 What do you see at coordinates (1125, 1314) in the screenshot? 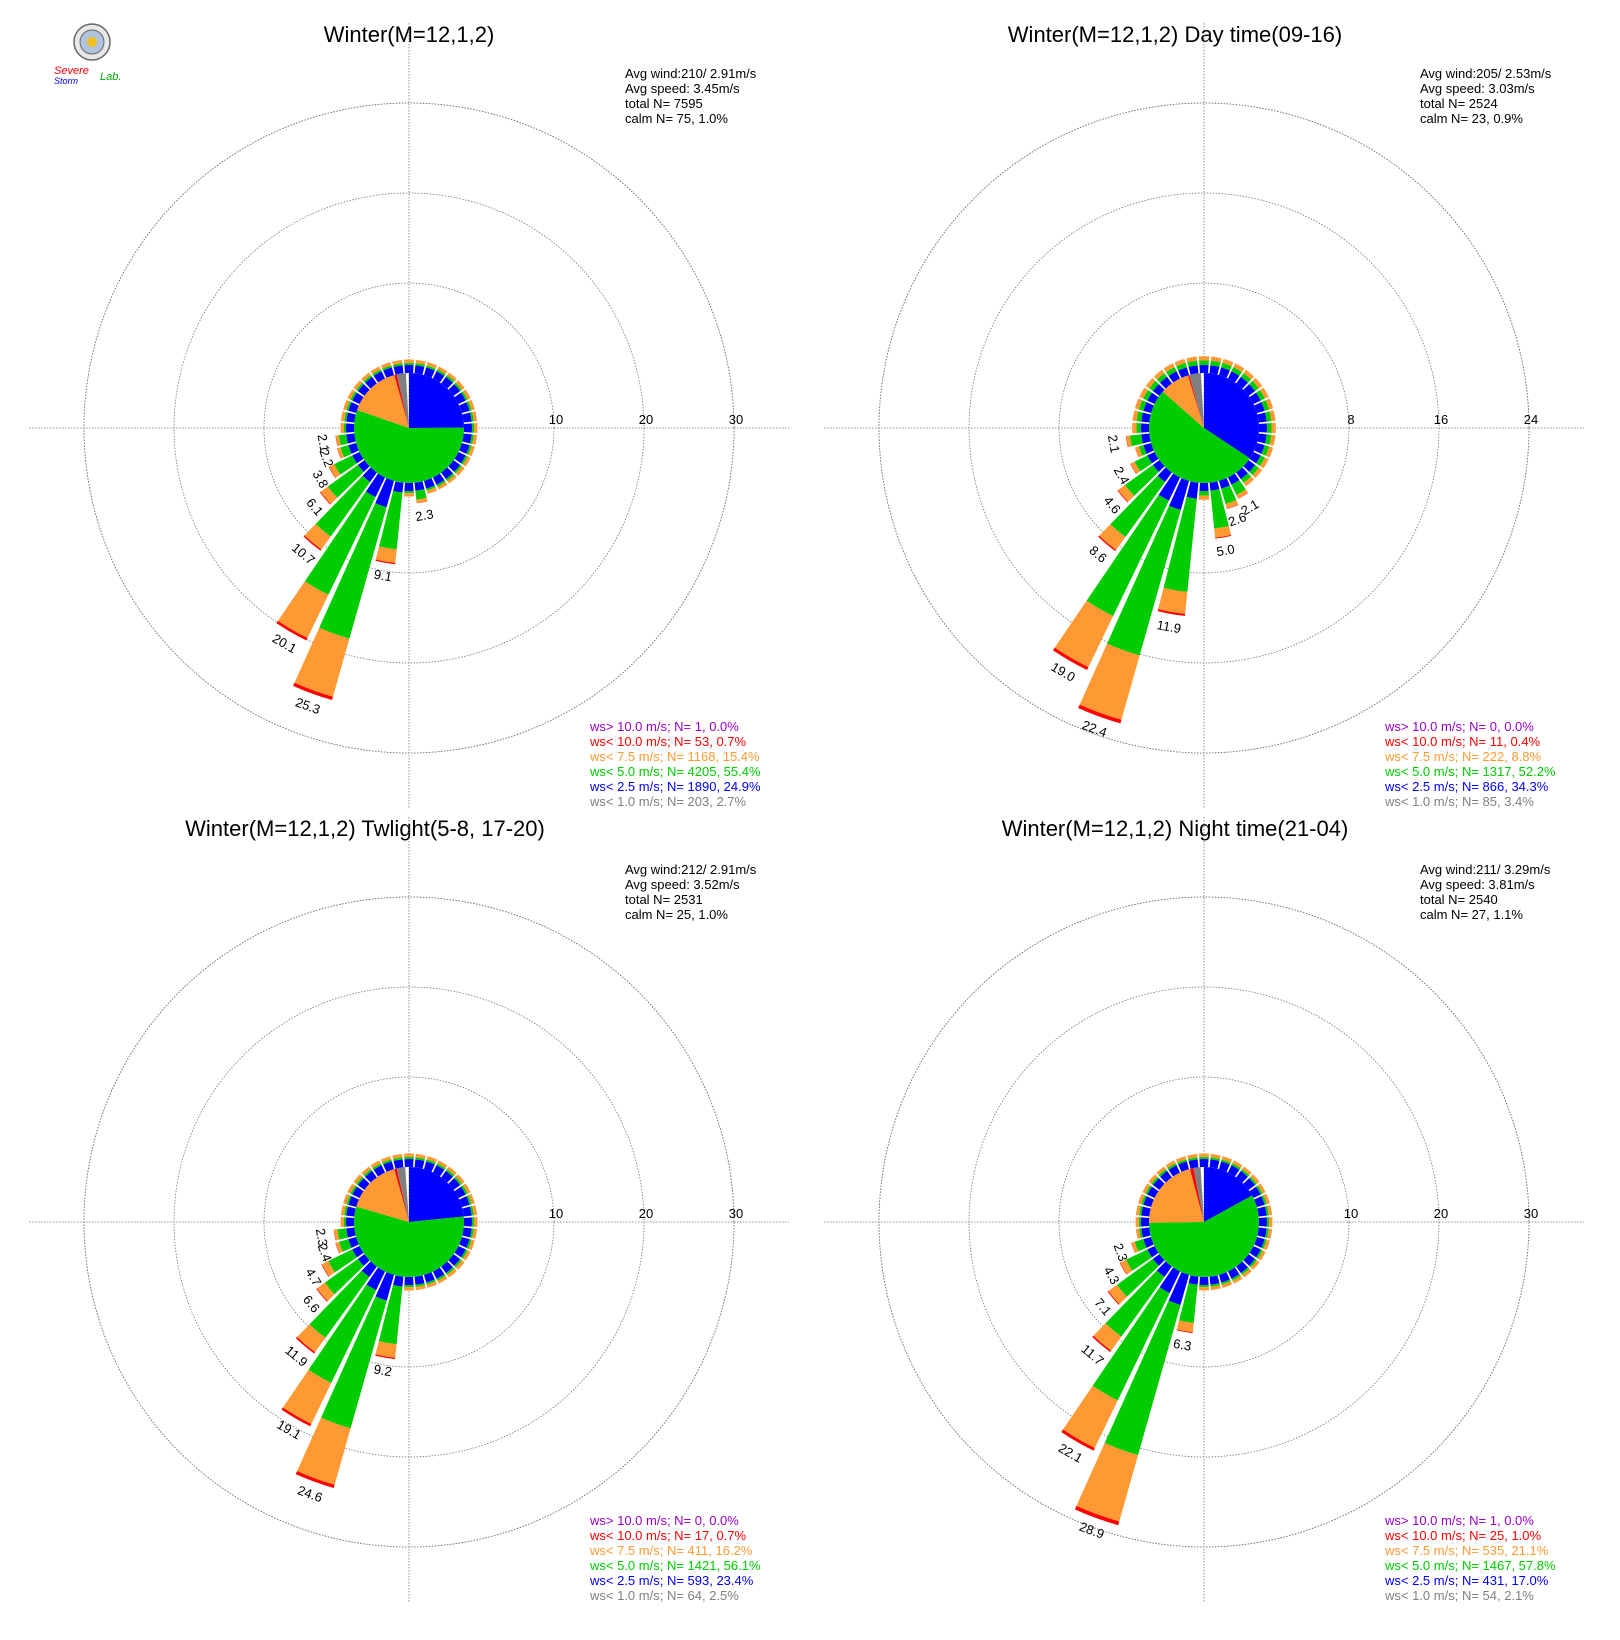
I see `direction-bar: 11.7` at bounding box center [1125, 1314].